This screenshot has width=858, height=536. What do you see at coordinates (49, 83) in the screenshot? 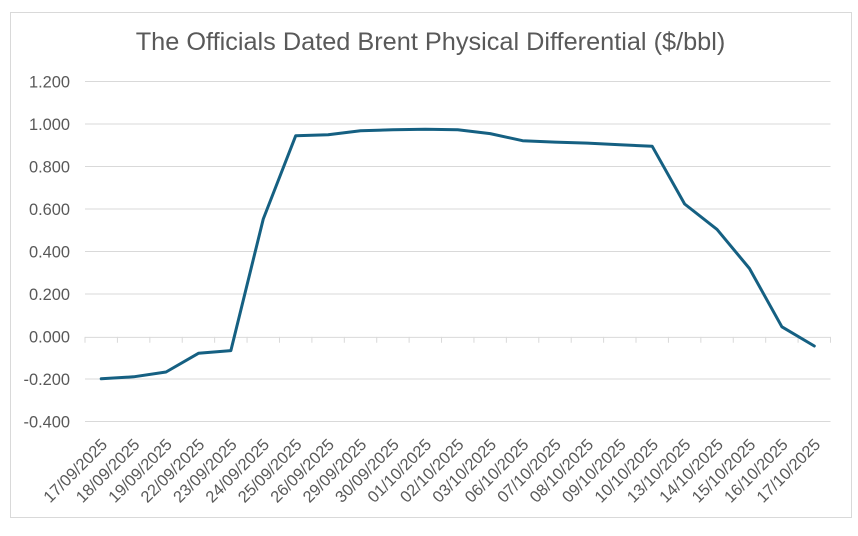
I see `svg-text: 1.200` at bounding box center [49, 83].